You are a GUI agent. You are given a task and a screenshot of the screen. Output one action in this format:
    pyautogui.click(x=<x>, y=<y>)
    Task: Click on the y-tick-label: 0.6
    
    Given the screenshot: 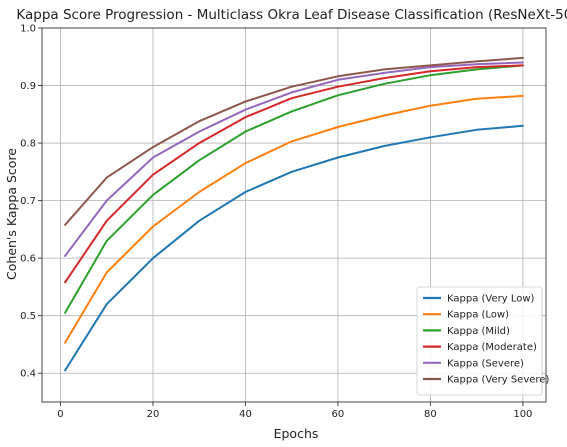 What is the action you would take?
    pyautogui.click(x=28, y=259)
    